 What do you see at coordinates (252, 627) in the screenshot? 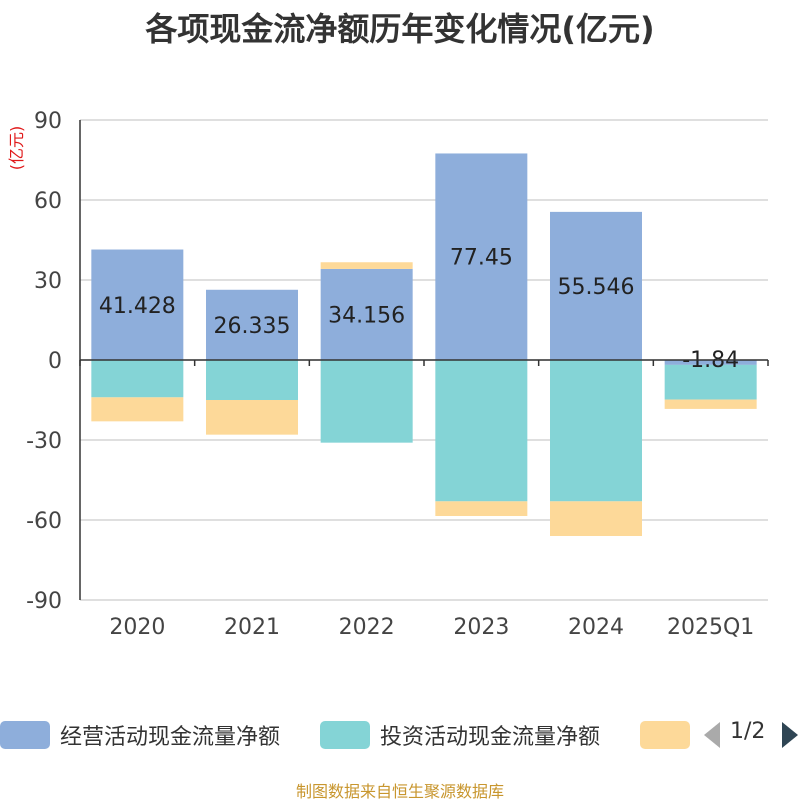
I see `x-tick-label: 2021` at bounding box center [252, 627].